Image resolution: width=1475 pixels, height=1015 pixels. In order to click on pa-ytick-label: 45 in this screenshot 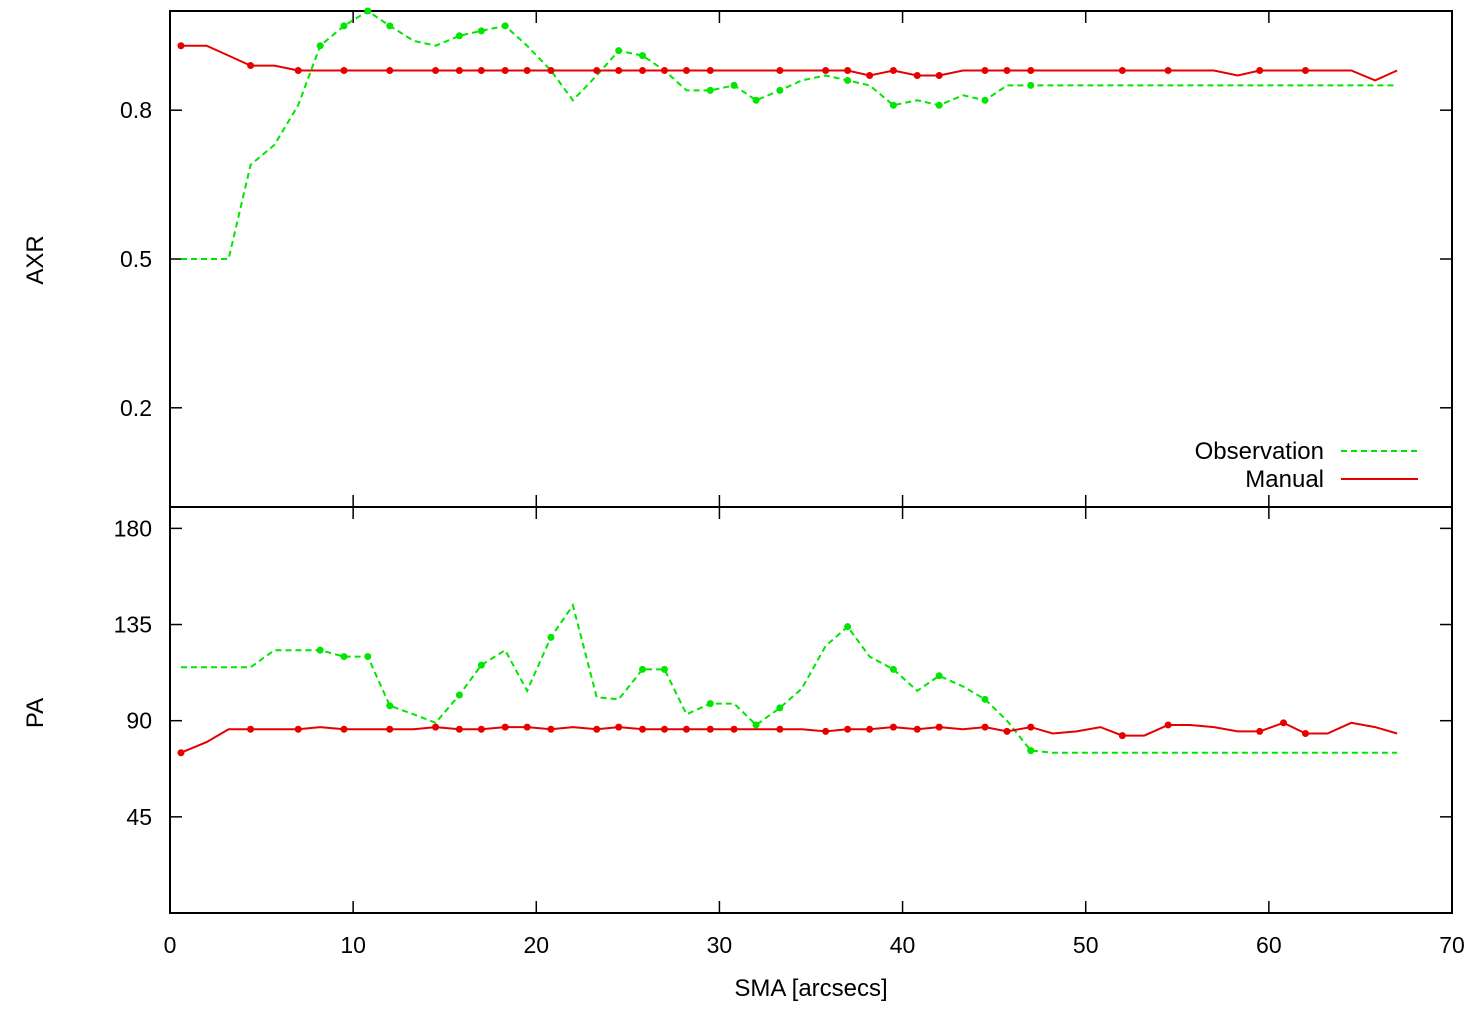, I will do `click(139, 817)`.